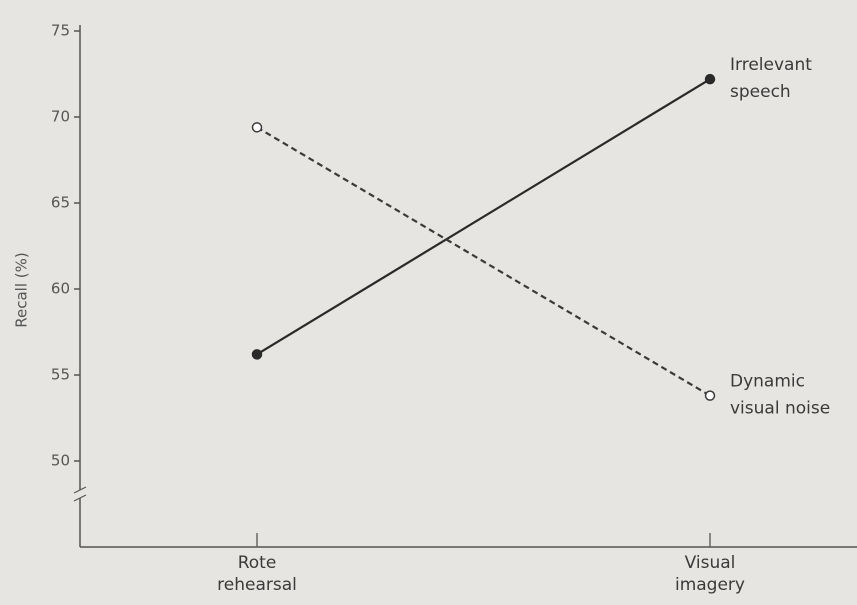 The image size is (857, 605). Describe the element at coordinates (60, 289) in the screenshot. I see `y-tick-label: 60` at that location.